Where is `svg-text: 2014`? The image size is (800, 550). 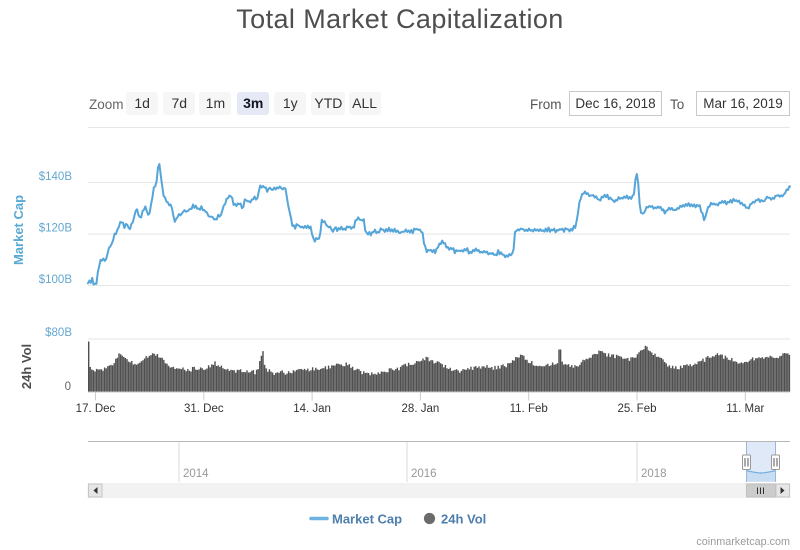 svg-text: 2014 is located at coordinates (196, 474).